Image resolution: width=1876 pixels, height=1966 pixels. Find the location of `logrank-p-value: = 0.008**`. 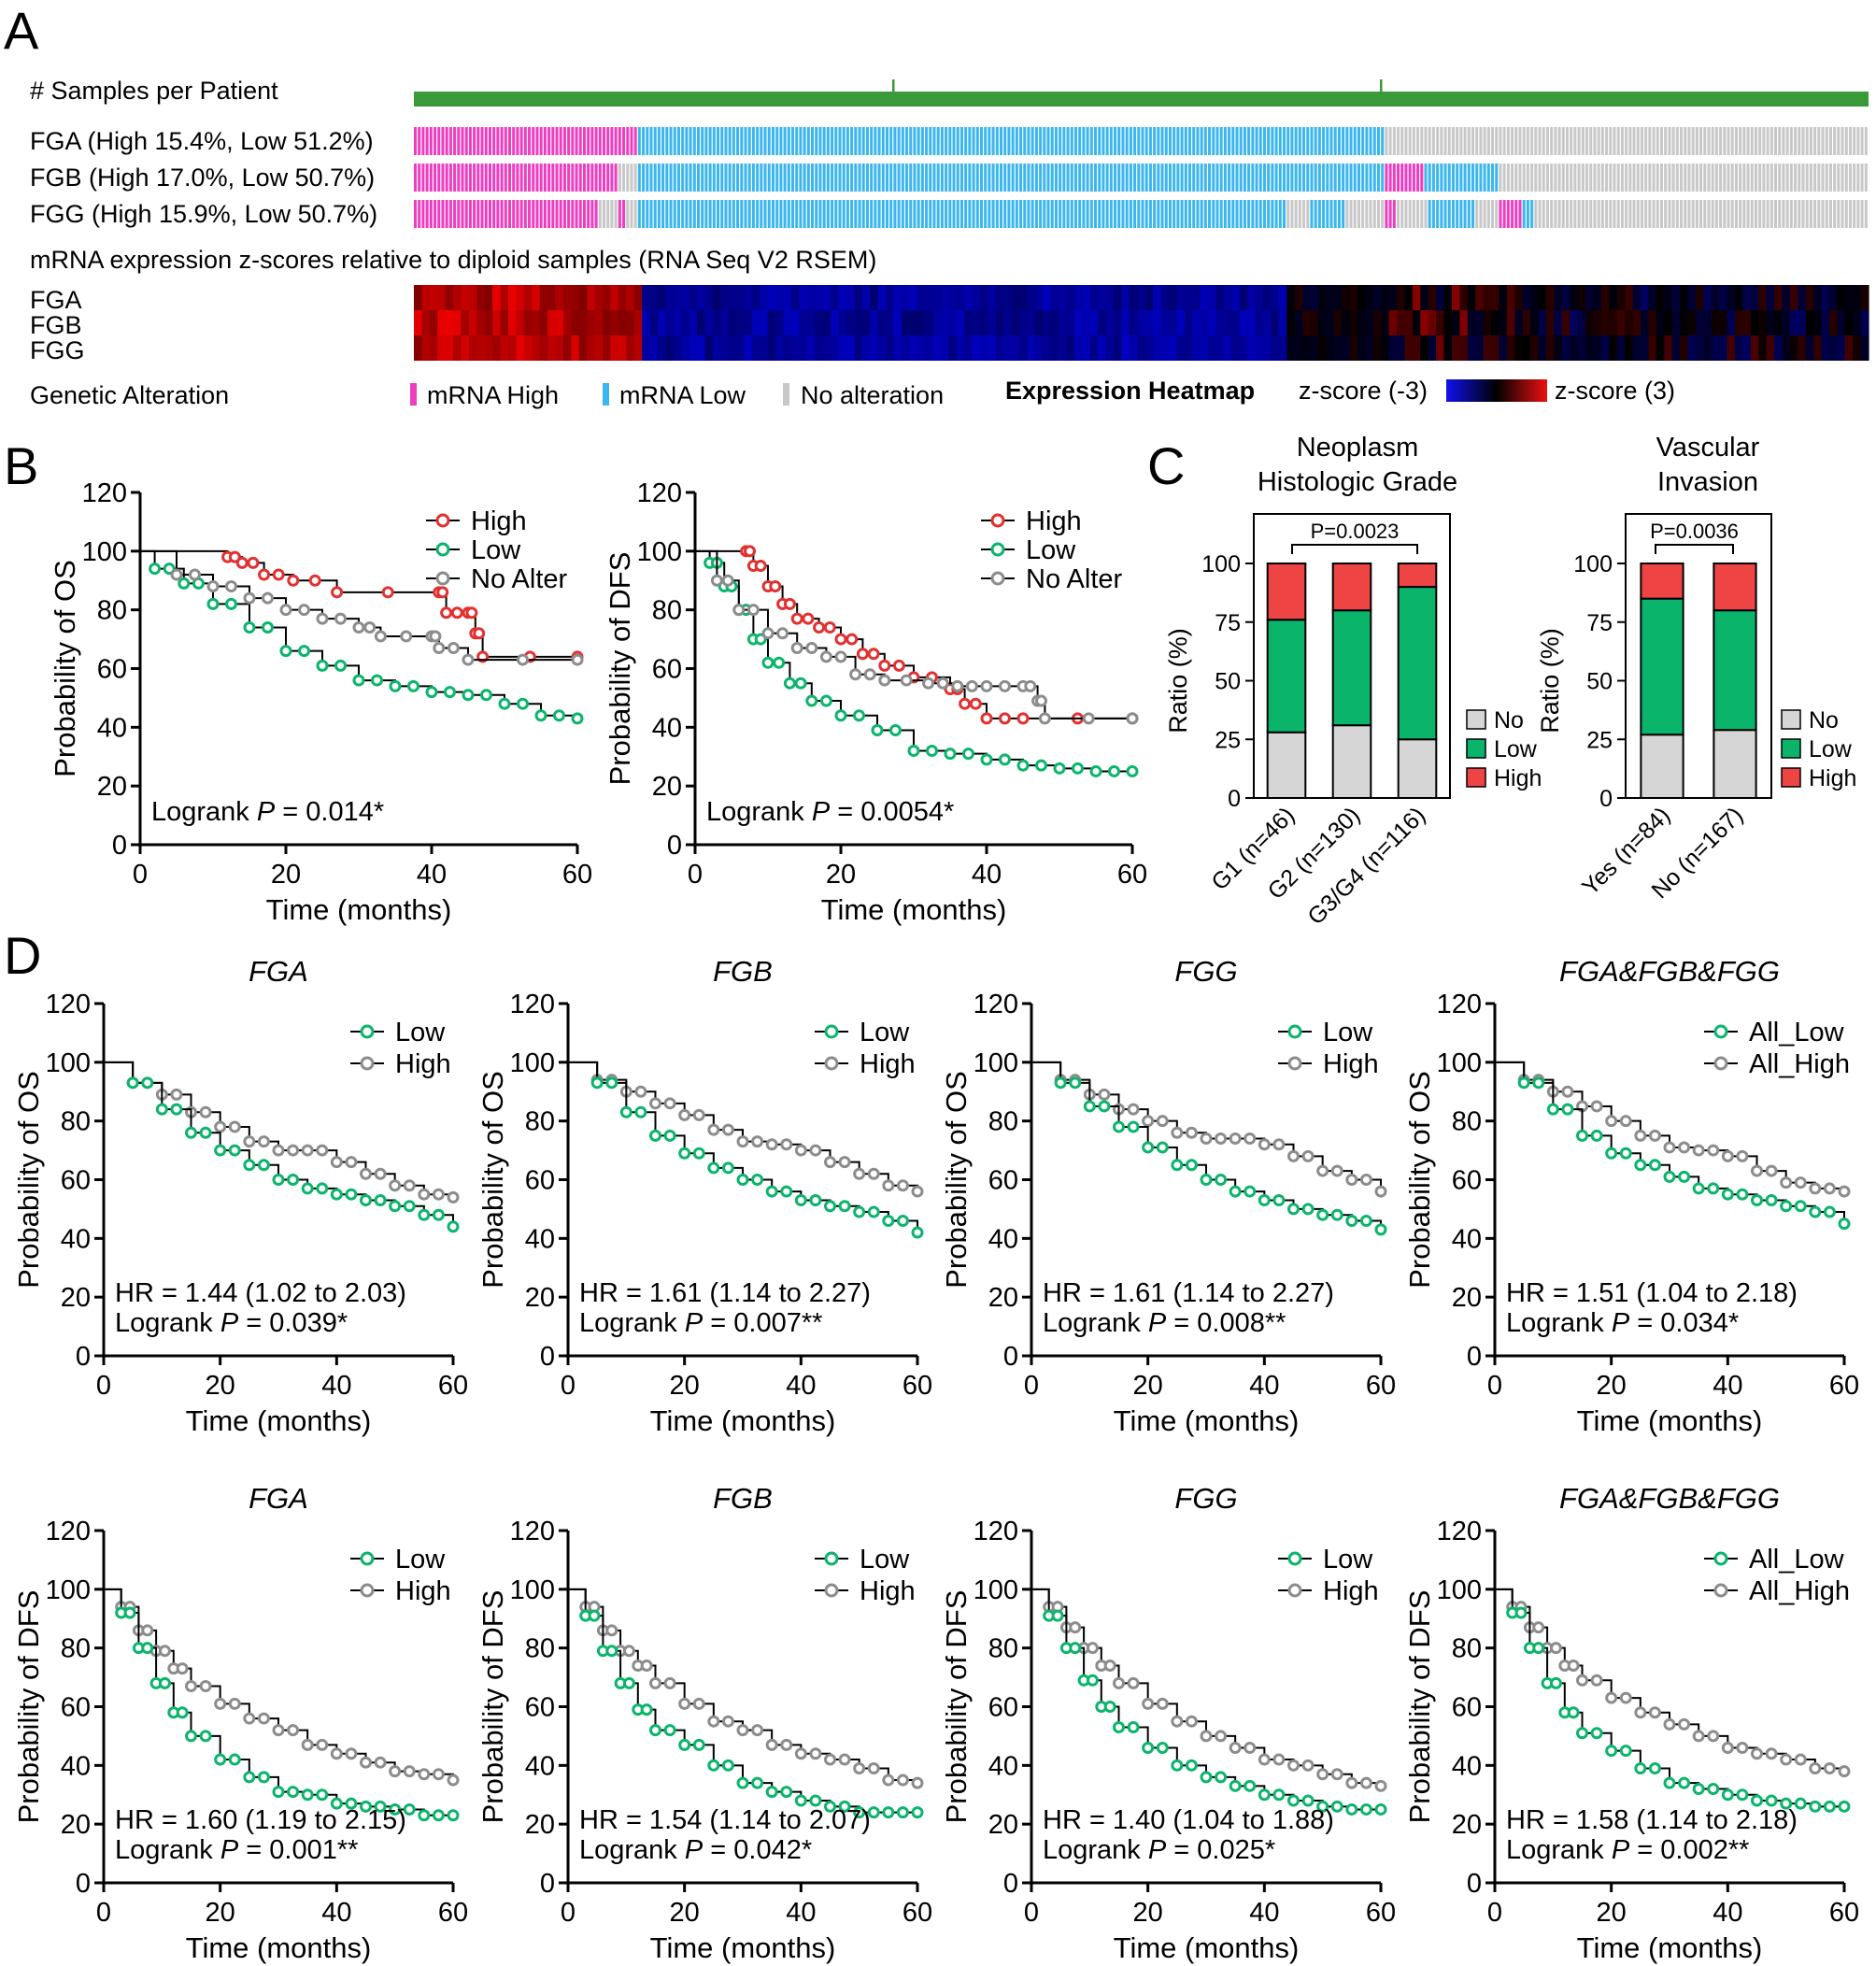

logrank-p-value: = 0.008** is located at coordinates (1226, 1323).